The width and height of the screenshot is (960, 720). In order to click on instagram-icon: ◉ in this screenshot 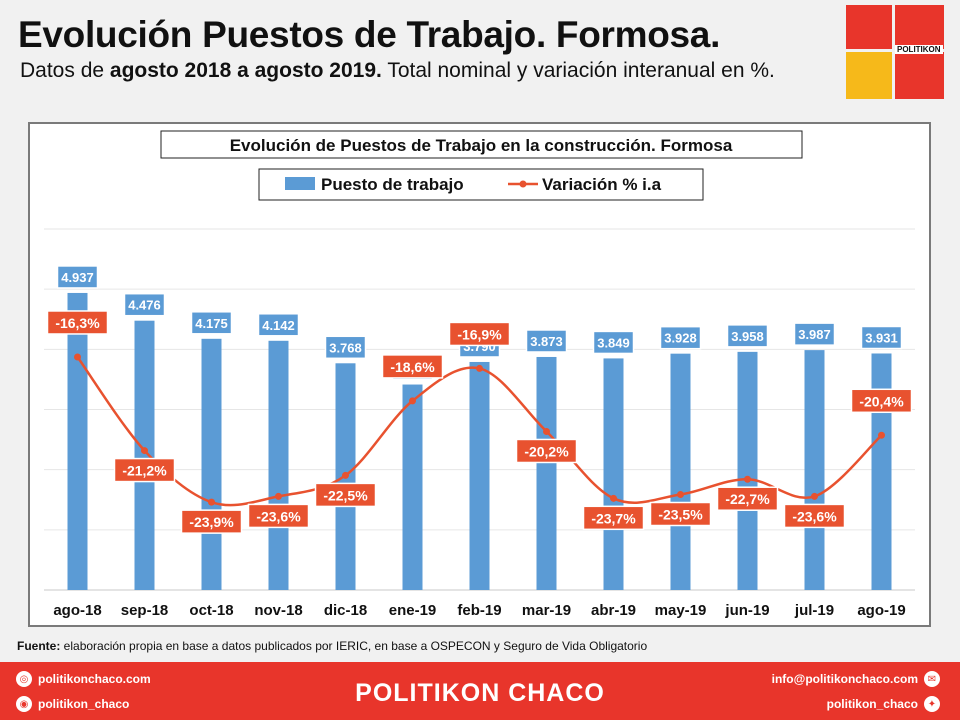, I will do `click(24, 704)`.